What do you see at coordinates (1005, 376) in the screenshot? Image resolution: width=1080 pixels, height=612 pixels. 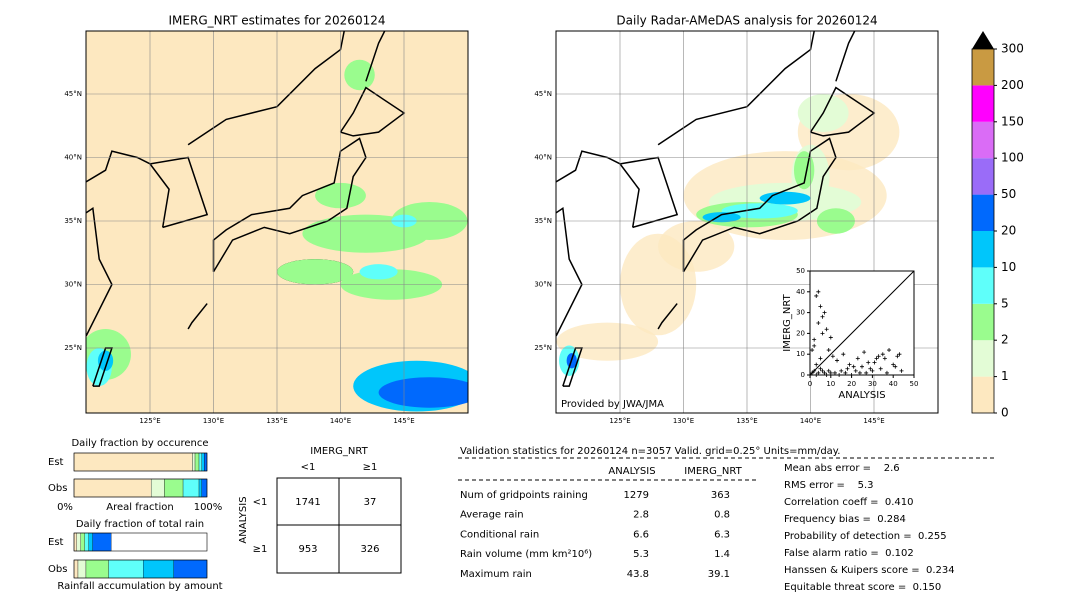 I see `colorbar-label: 1` at bounding box center [1005, 376].